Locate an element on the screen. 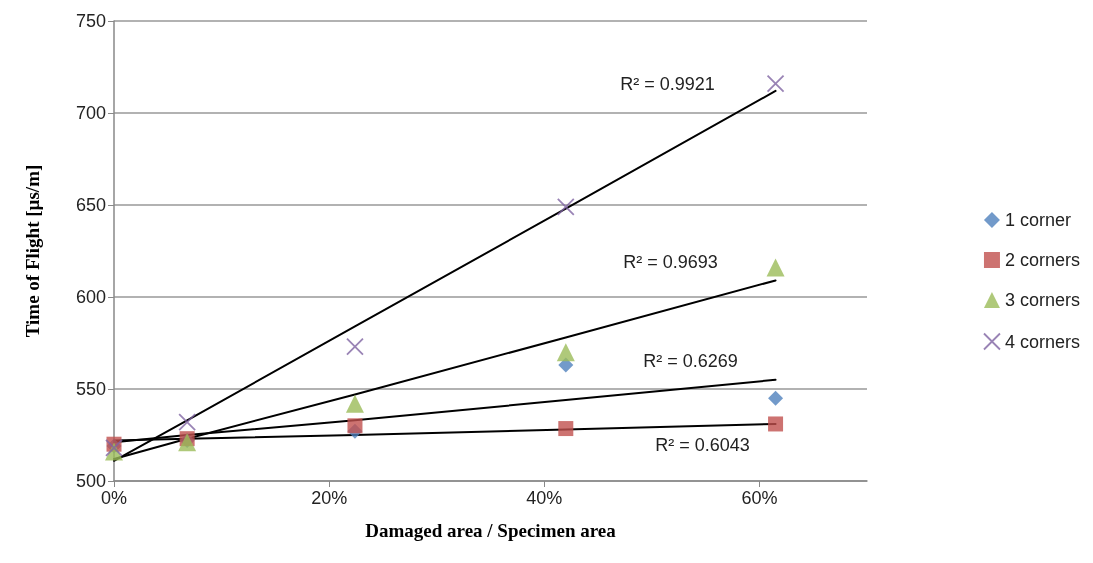 This screenshot has height=563, width=1093. legend-label: 4 corners is located at coordinates (1042, 341).